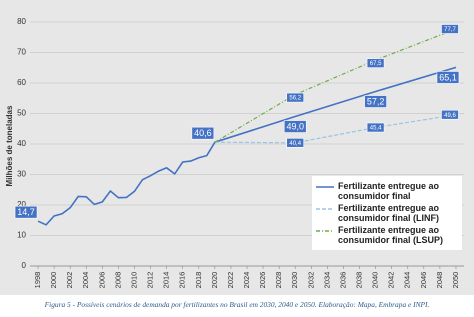 The width and height of the screenshot is (474, 317). I want to click on data-label: 67,5, so click(376, 64).